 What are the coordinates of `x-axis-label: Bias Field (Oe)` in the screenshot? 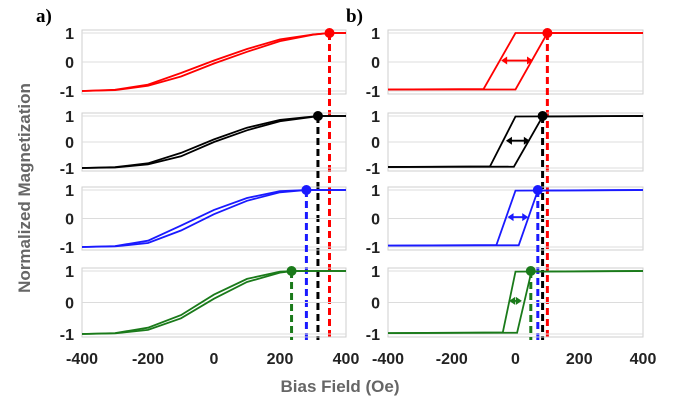 It's located at (339, 386).